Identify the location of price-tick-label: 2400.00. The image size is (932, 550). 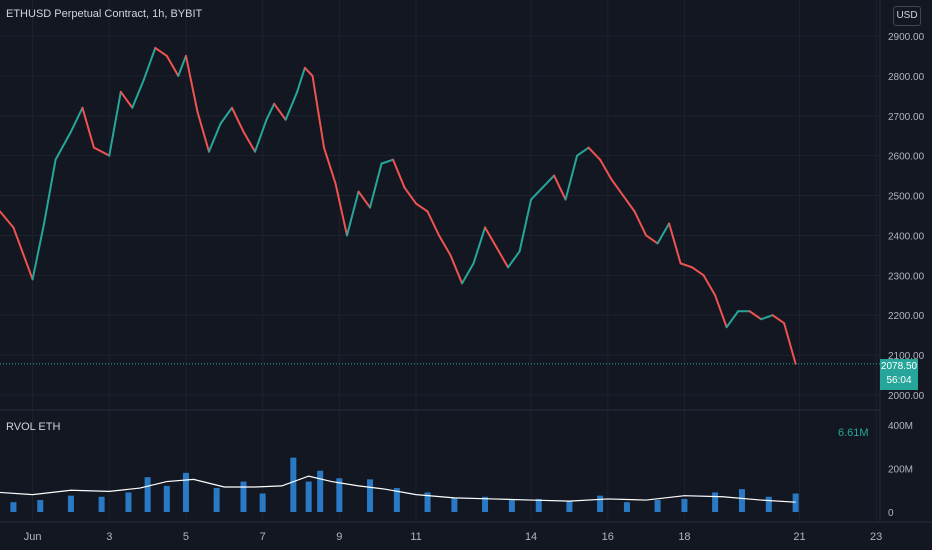
(906, 236).